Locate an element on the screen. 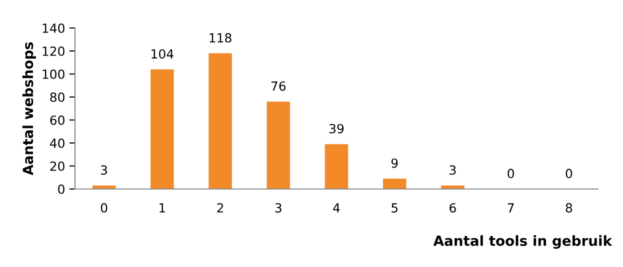 The image size is (623, 267). data-label: 9 is located at coordinates (394, 163).